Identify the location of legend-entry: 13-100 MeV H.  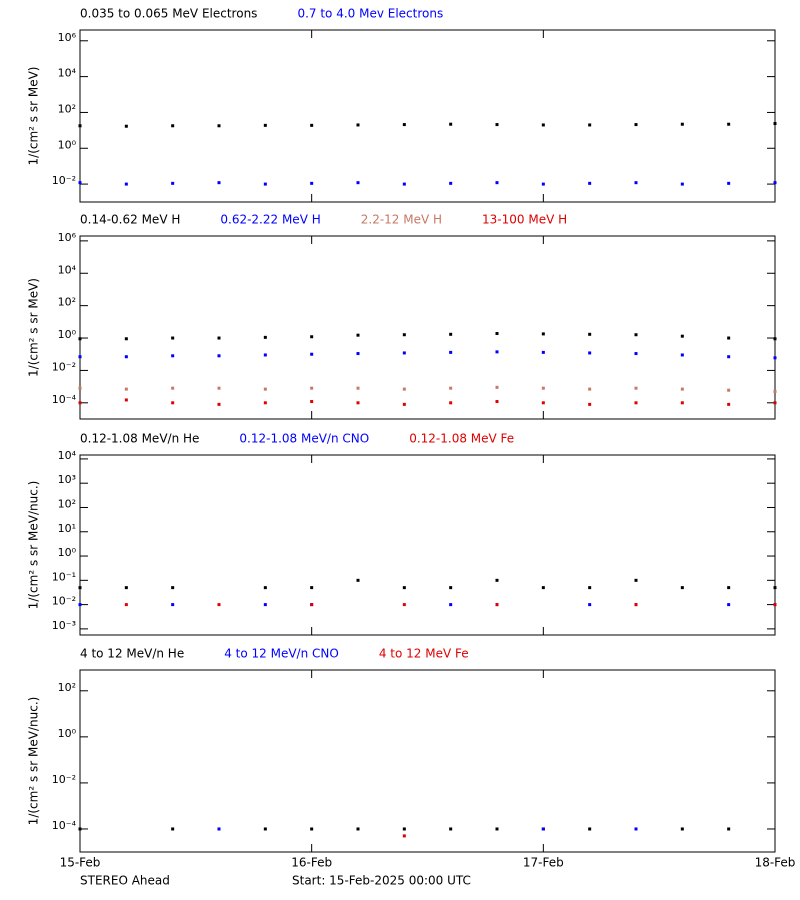
(524, 220).